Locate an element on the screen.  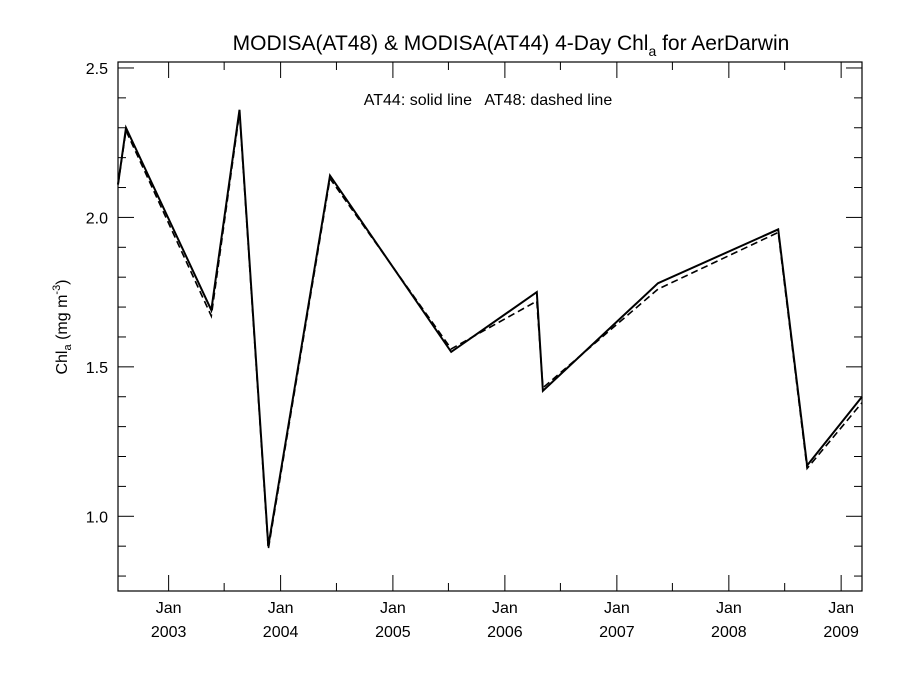
y-axis-label-units: (mg m is located at coordinates (62, 320).